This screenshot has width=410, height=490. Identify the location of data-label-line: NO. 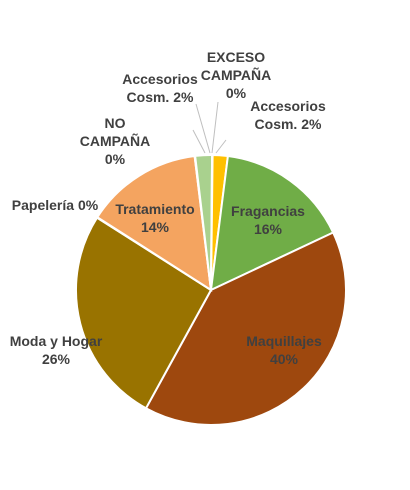
(115, 123).